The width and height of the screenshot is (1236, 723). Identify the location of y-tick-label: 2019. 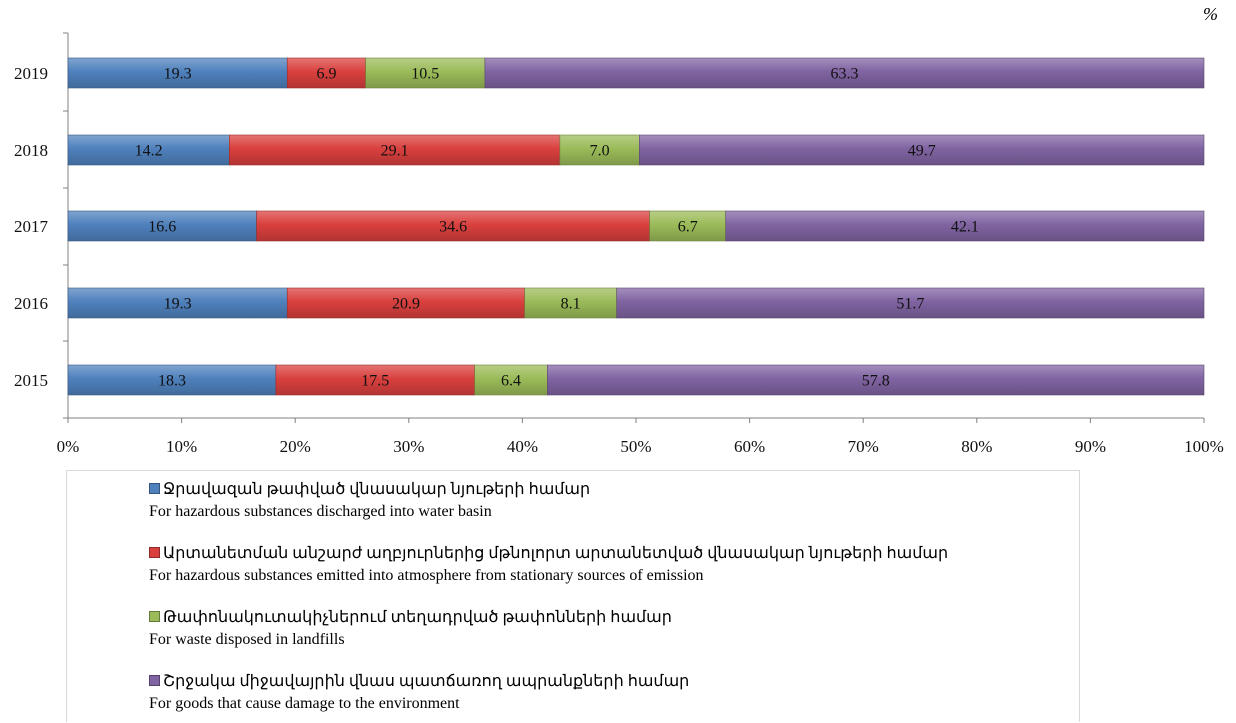
(31, 73).